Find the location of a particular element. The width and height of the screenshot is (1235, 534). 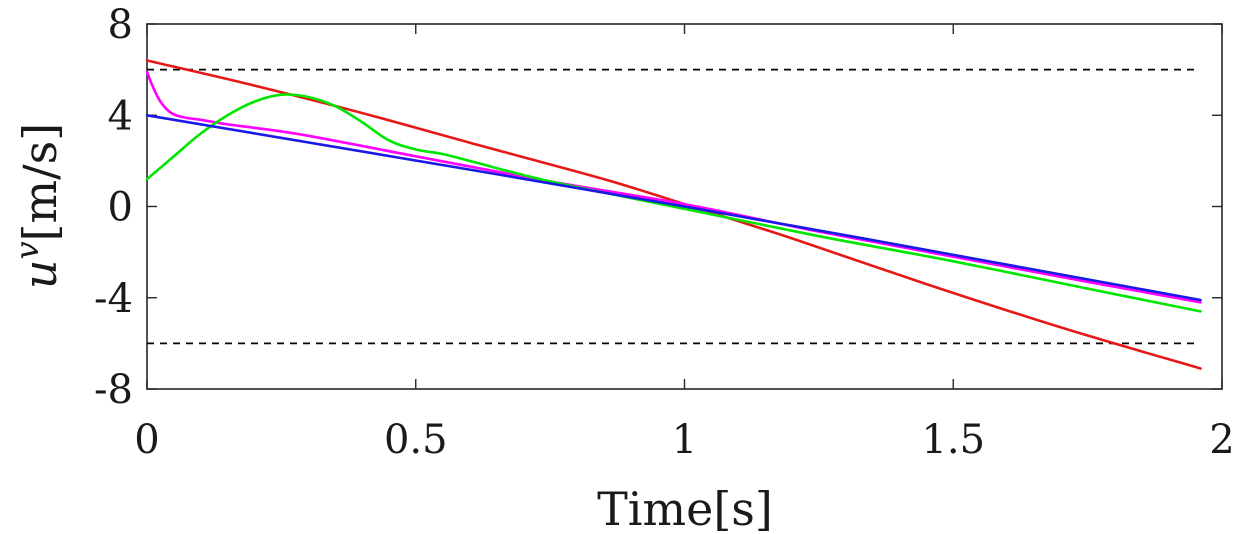

y-tick-label: -4 is located at coordinates (113, 299).